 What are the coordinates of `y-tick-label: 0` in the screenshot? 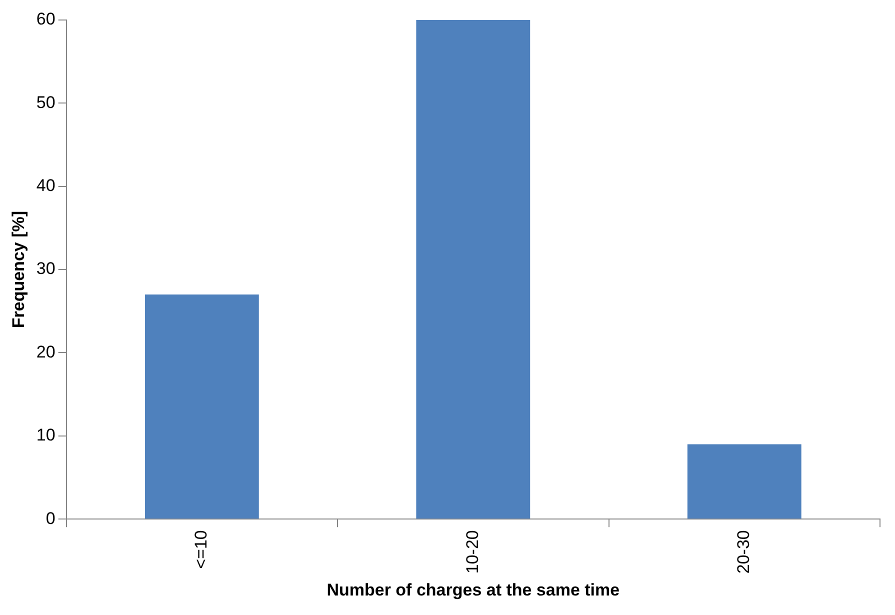 It's located at (51, 518).